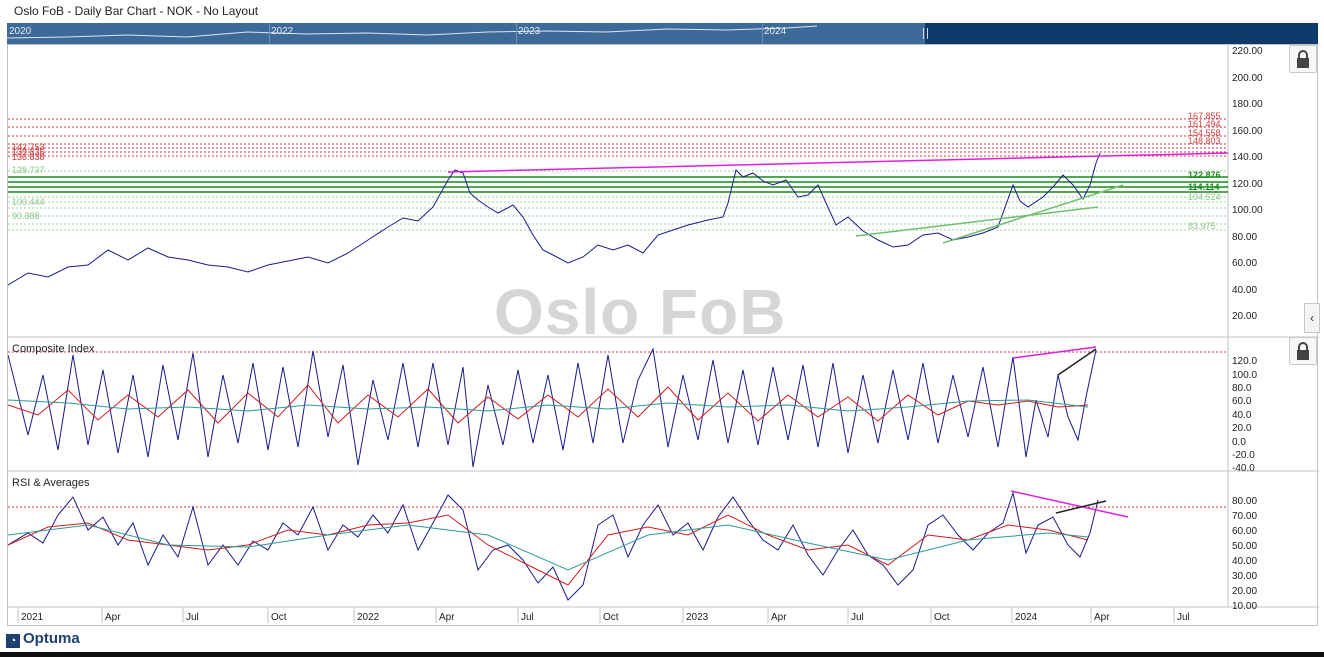 This screenshot has height=657, width=1324. I want to click on lock-icon-composite, so click(1303, 351).